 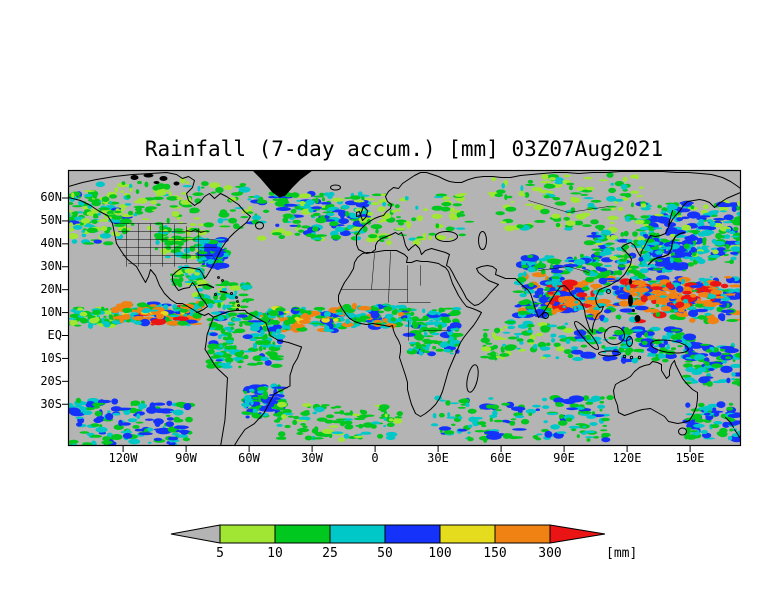 I want to click on lat-label: 40N, so click(x=51, y=243).